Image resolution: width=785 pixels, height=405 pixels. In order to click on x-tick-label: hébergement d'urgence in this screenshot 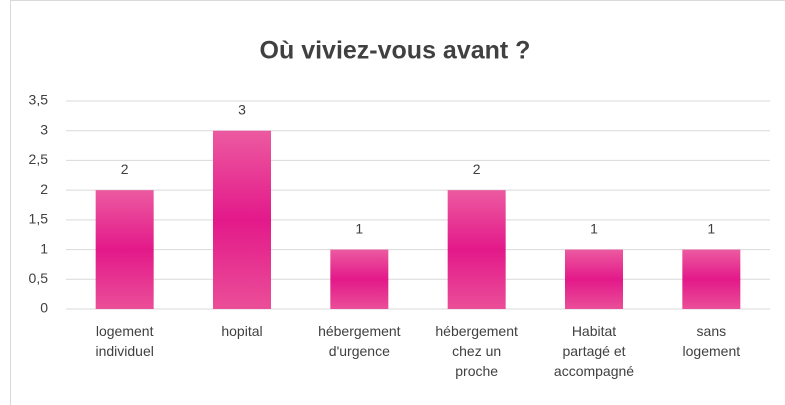, I will do `click(359, 341)`.